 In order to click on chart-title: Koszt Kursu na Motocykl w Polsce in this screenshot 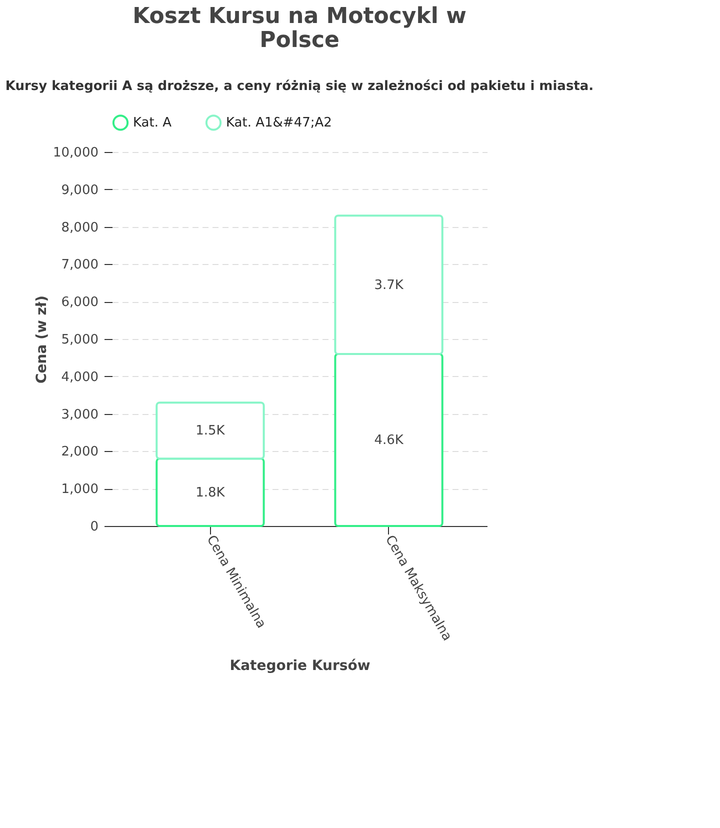, I will do `click(299, 28)`.